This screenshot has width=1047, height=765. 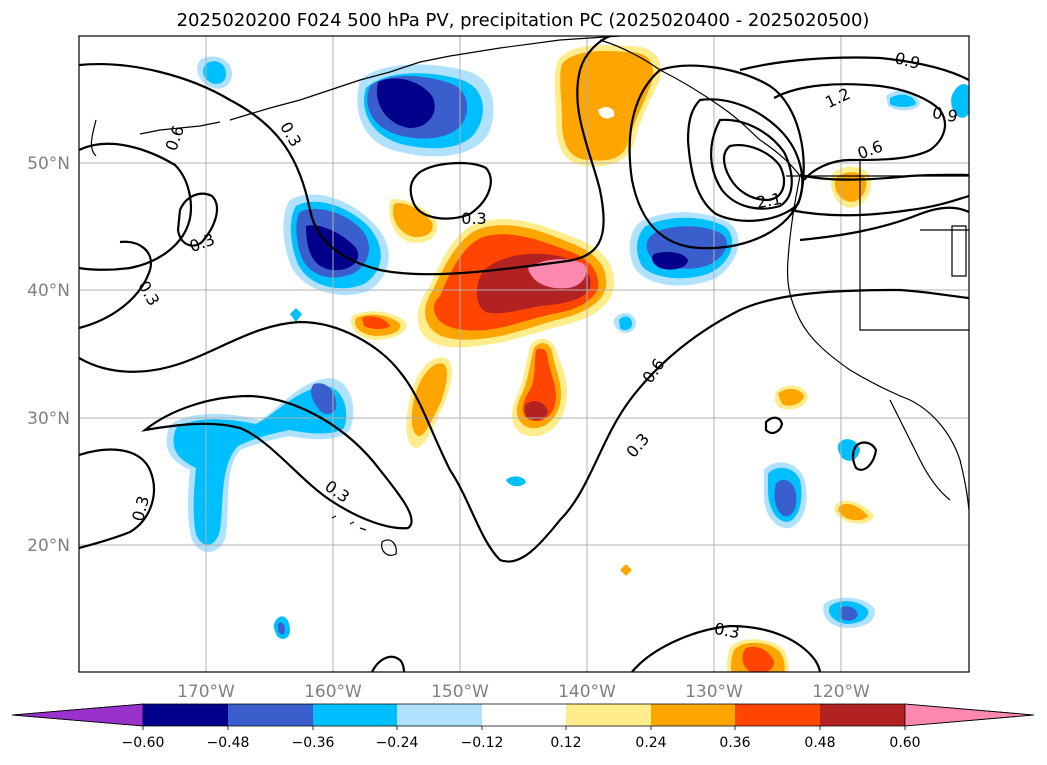 I want to click on lat-label: 40°N, so click(x=48, y=291).